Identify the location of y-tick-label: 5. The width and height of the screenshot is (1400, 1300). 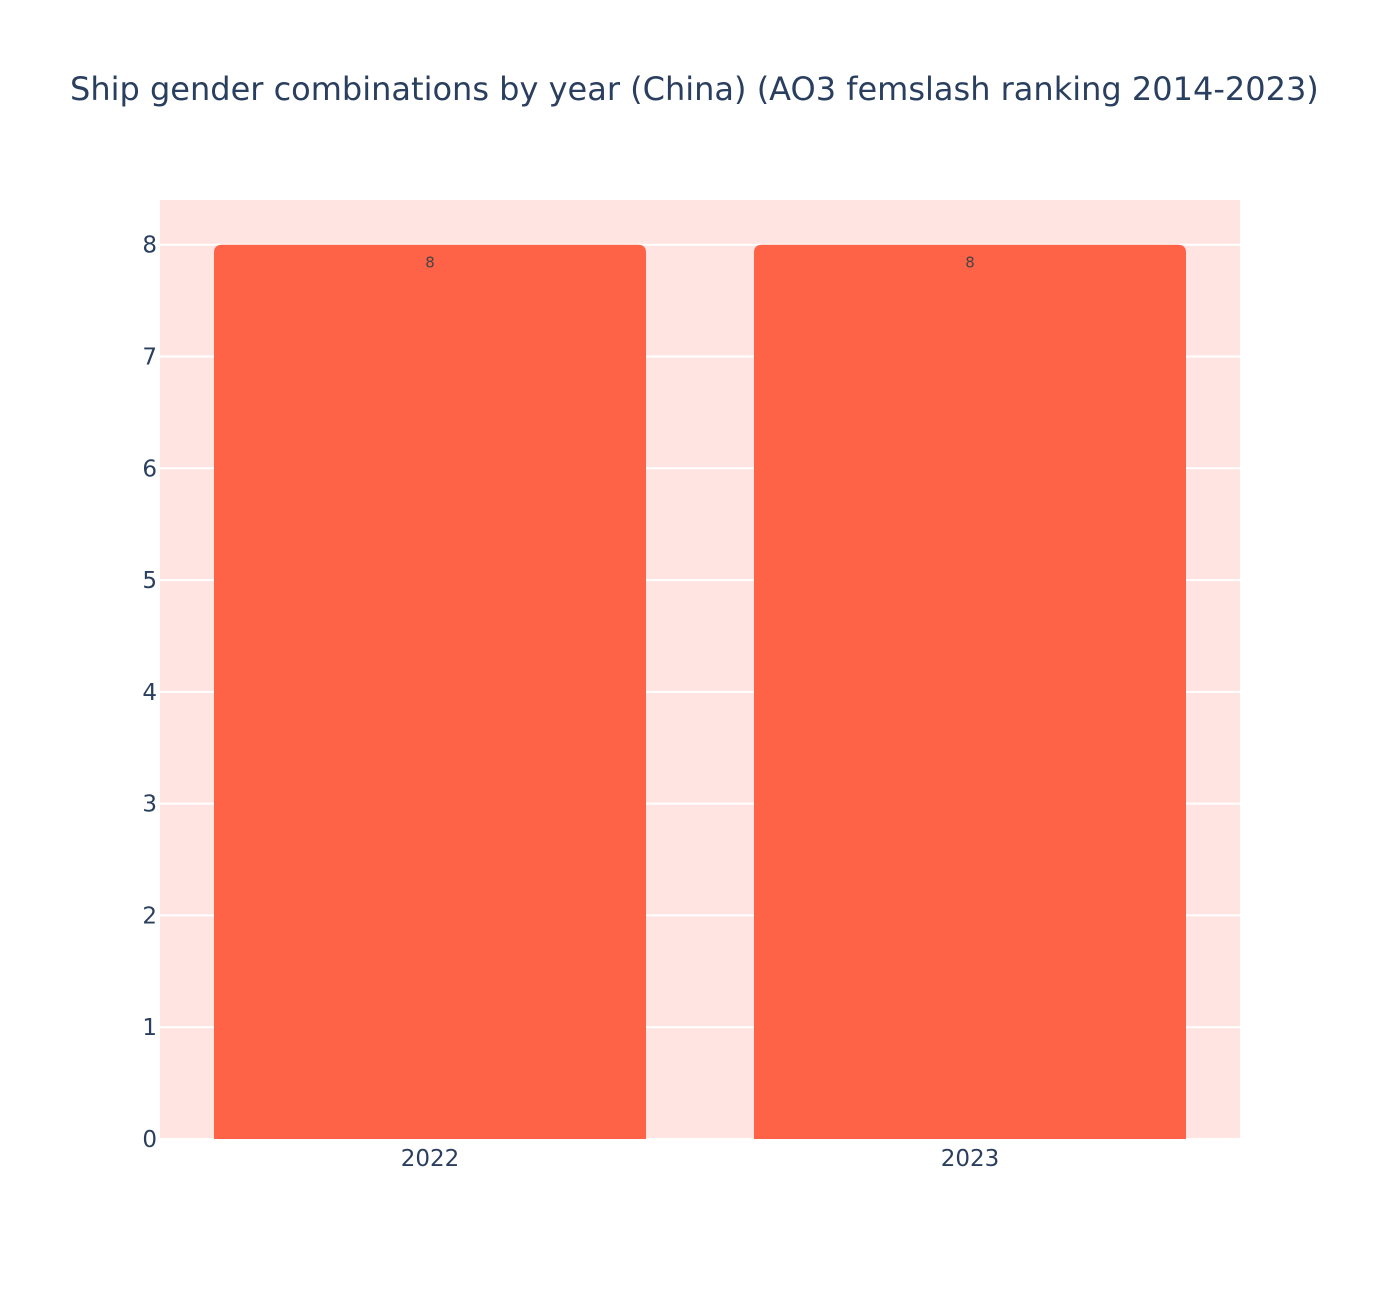
(149, 581).